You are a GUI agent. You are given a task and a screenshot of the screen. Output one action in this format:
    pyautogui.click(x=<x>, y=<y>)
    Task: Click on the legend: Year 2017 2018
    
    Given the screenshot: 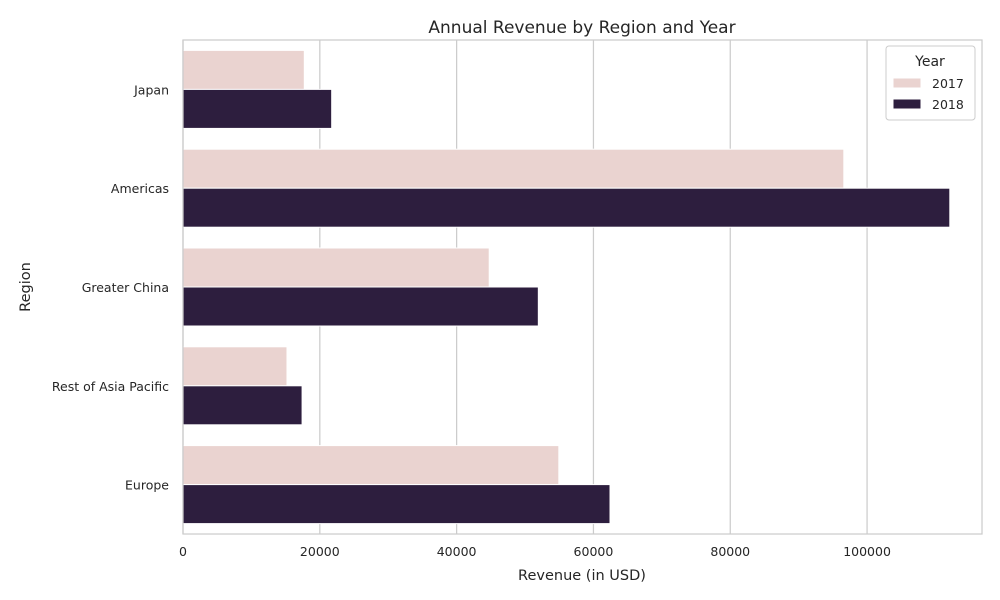 What is the action you would take?
    pyautogui.click(x=930, y=83)
    